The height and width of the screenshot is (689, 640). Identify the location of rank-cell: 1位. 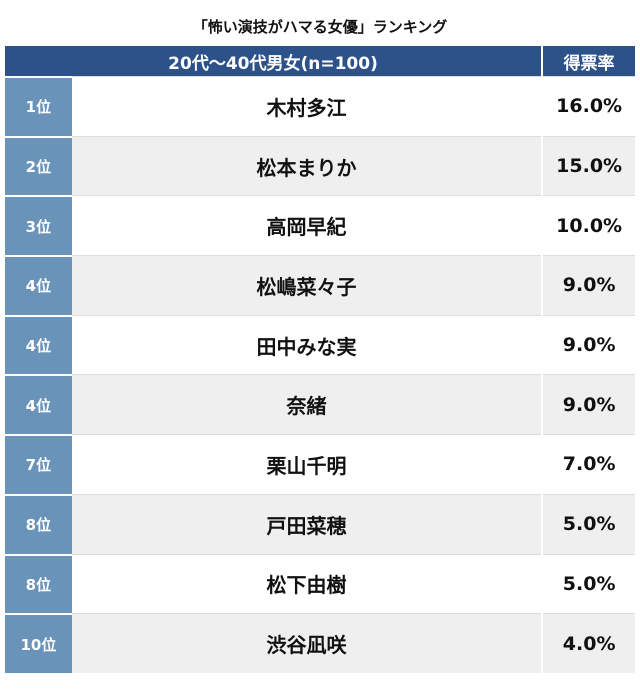
(38, 106).